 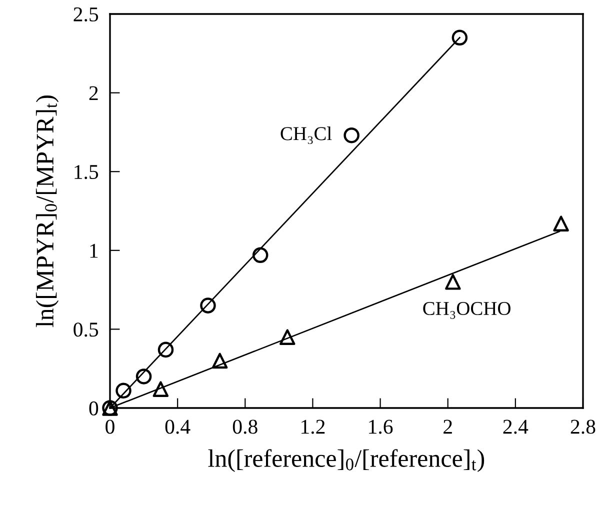 I want to click on x-tick-label: 2.8, so click(x=583, y=427).